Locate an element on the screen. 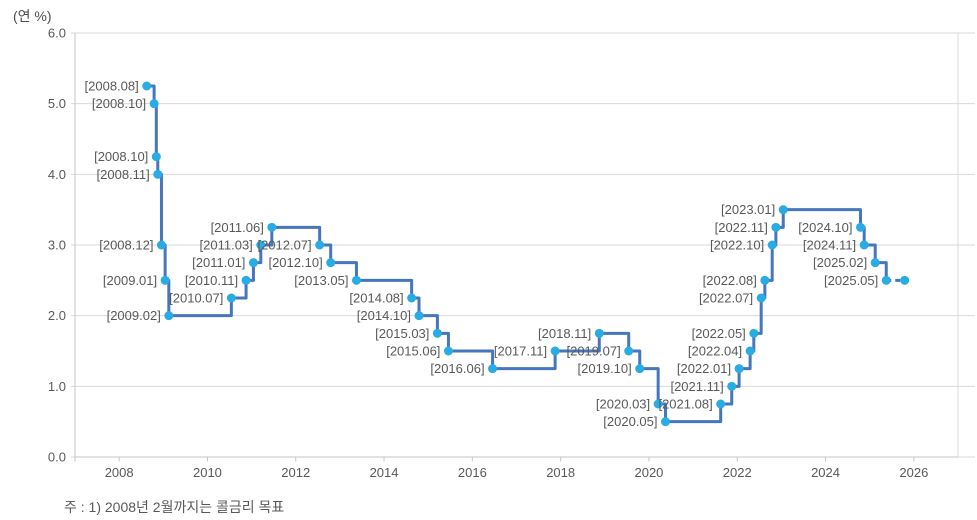  x-tick-label: 2024 is located at coordinates (825, 472).